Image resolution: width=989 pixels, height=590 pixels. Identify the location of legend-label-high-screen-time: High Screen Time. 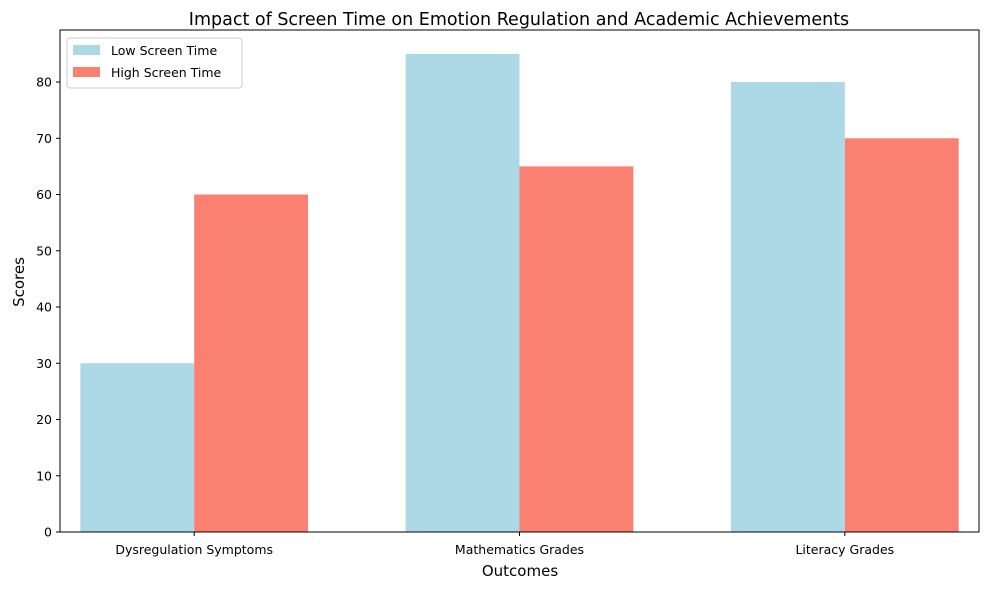
(166, 72).